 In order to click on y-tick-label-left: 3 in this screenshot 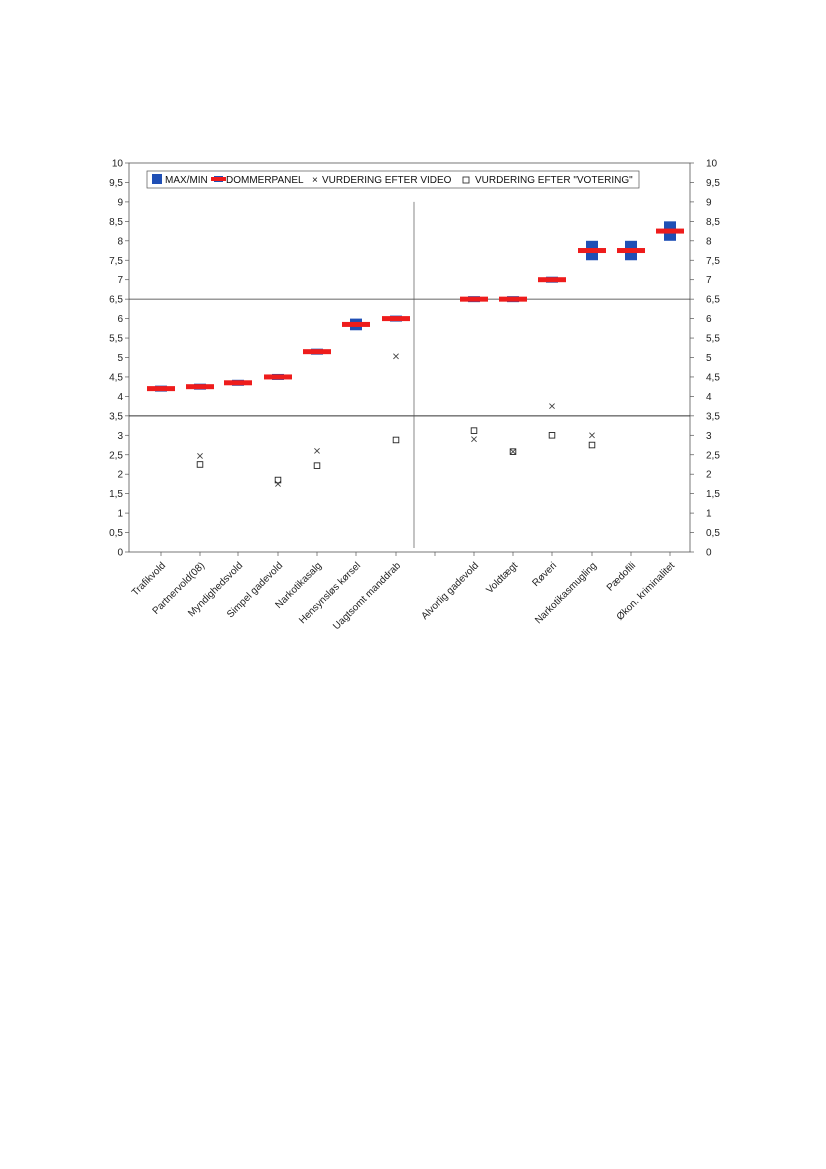, I will do `click(120, 436)`.